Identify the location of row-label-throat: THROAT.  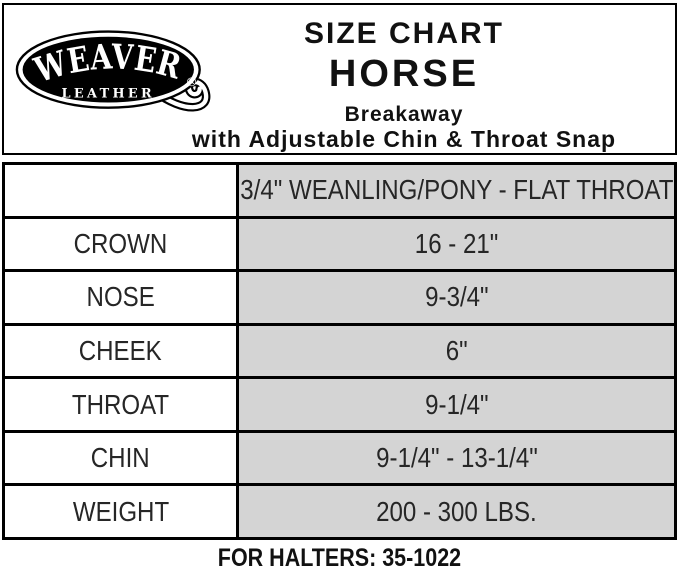
(120, 404).